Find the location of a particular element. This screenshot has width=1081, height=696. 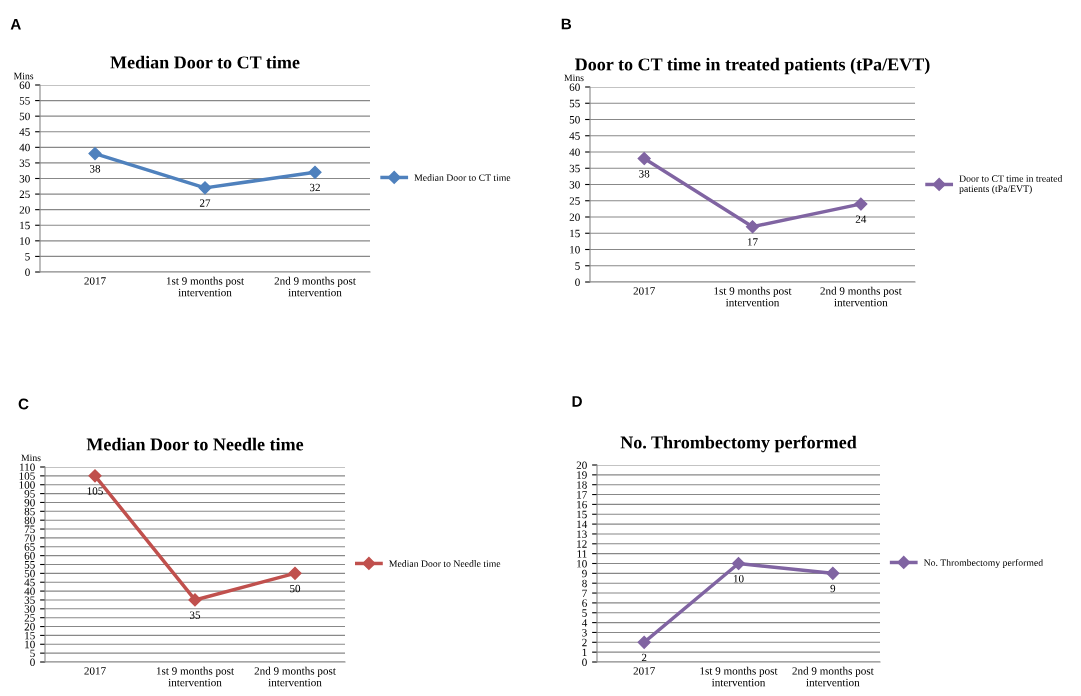

y-tick-label: 4 is located at coordinates (584, 623).